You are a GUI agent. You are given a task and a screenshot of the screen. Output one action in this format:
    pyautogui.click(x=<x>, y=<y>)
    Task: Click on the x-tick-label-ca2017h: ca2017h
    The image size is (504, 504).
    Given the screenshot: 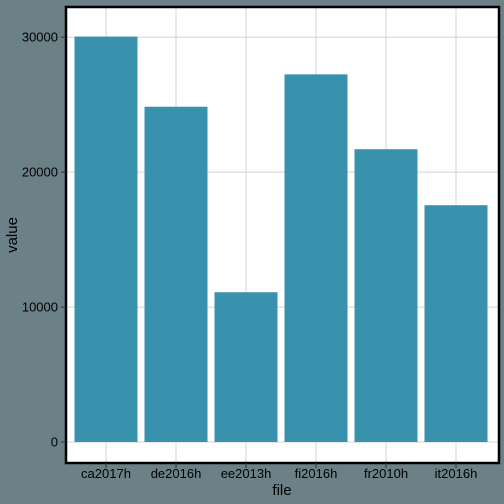 What is the action you would take?
    pyautogui.click(x=106, y=473)
    